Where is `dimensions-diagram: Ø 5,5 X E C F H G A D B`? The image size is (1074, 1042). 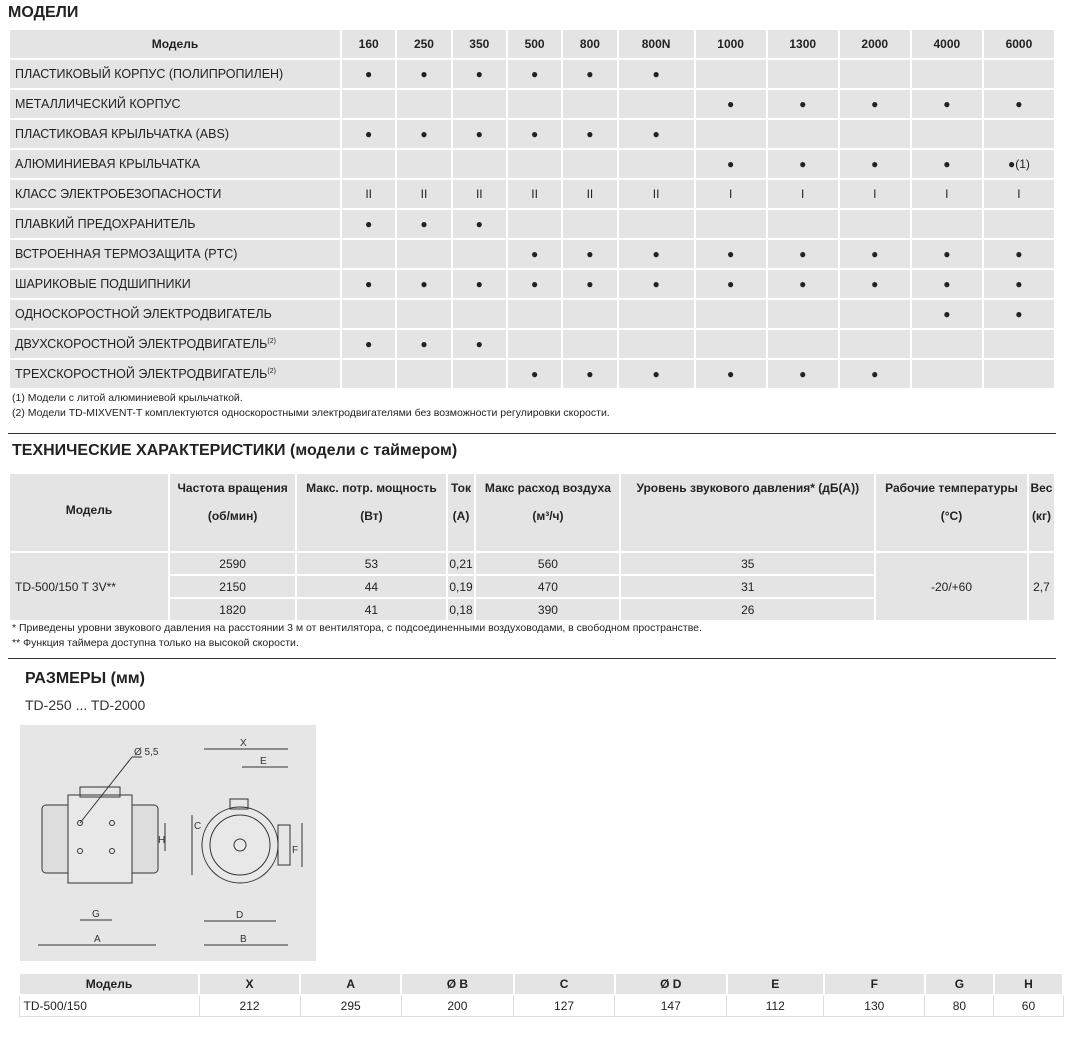 dimensions-diagram: Ø 5,5 X E C F H G A D B is located at coordinates (168, 843).